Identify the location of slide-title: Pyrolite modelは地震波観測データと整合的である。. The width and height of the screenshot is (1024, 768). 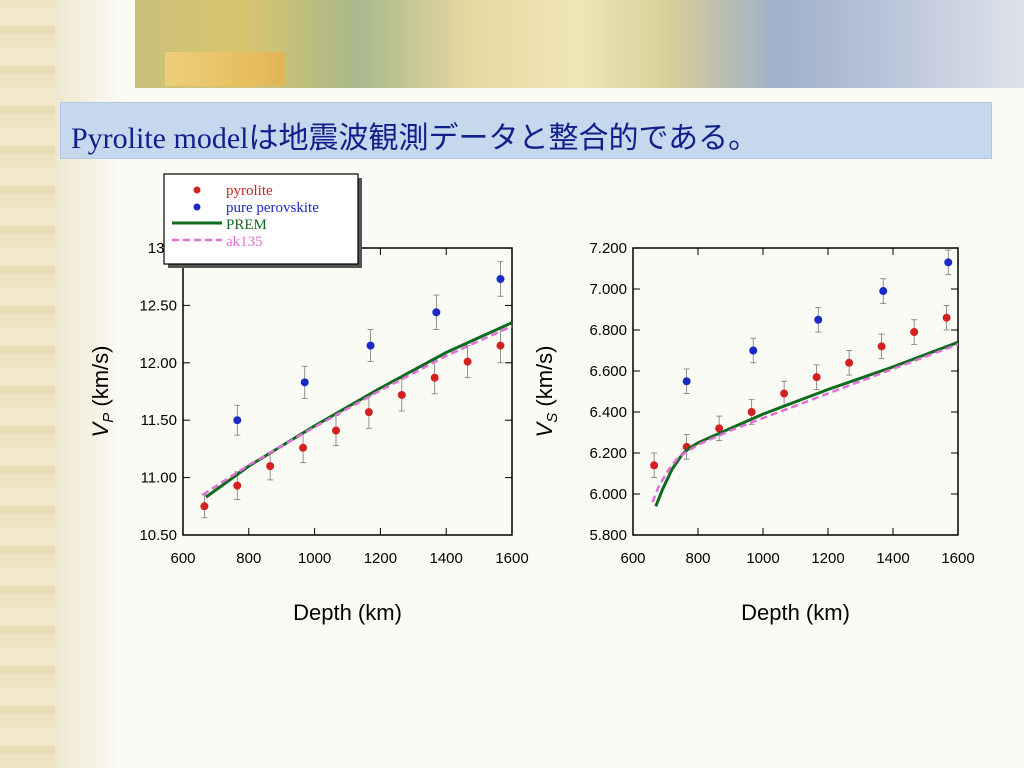
(415, 138).